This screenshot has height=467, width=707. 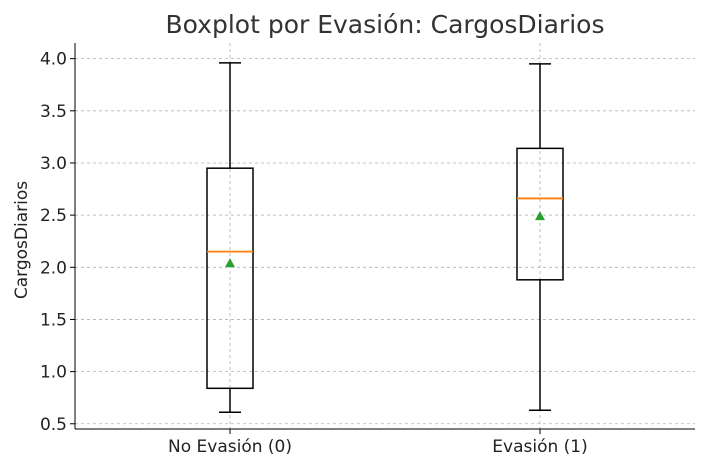 I want to click on chart-title: Boxplot por Evasión: CargosDiarios, so click(x=385, y=24).